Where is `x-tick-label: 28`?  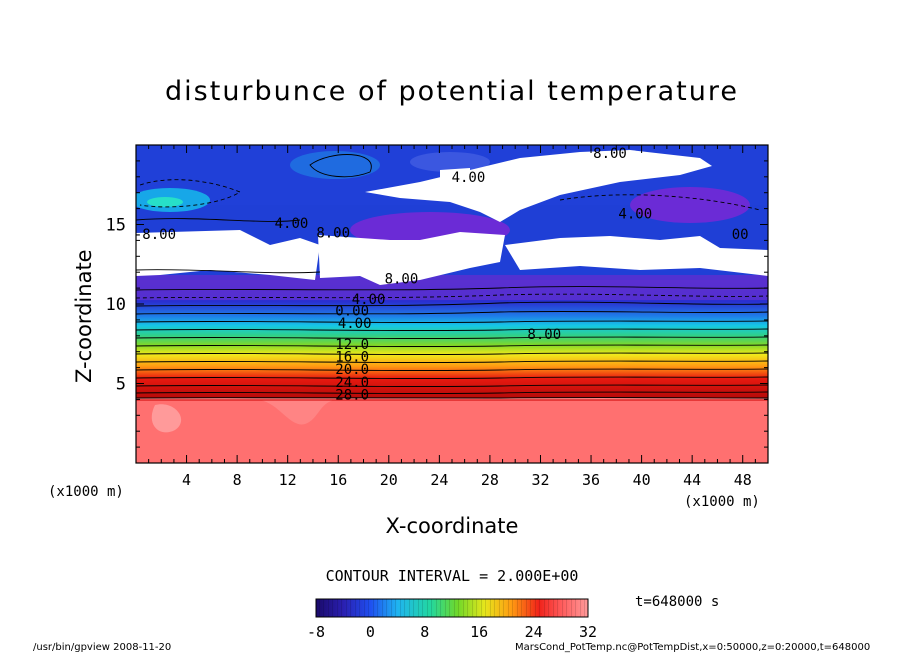 x-tick-label: 28 is located at coordinates (490, 480).